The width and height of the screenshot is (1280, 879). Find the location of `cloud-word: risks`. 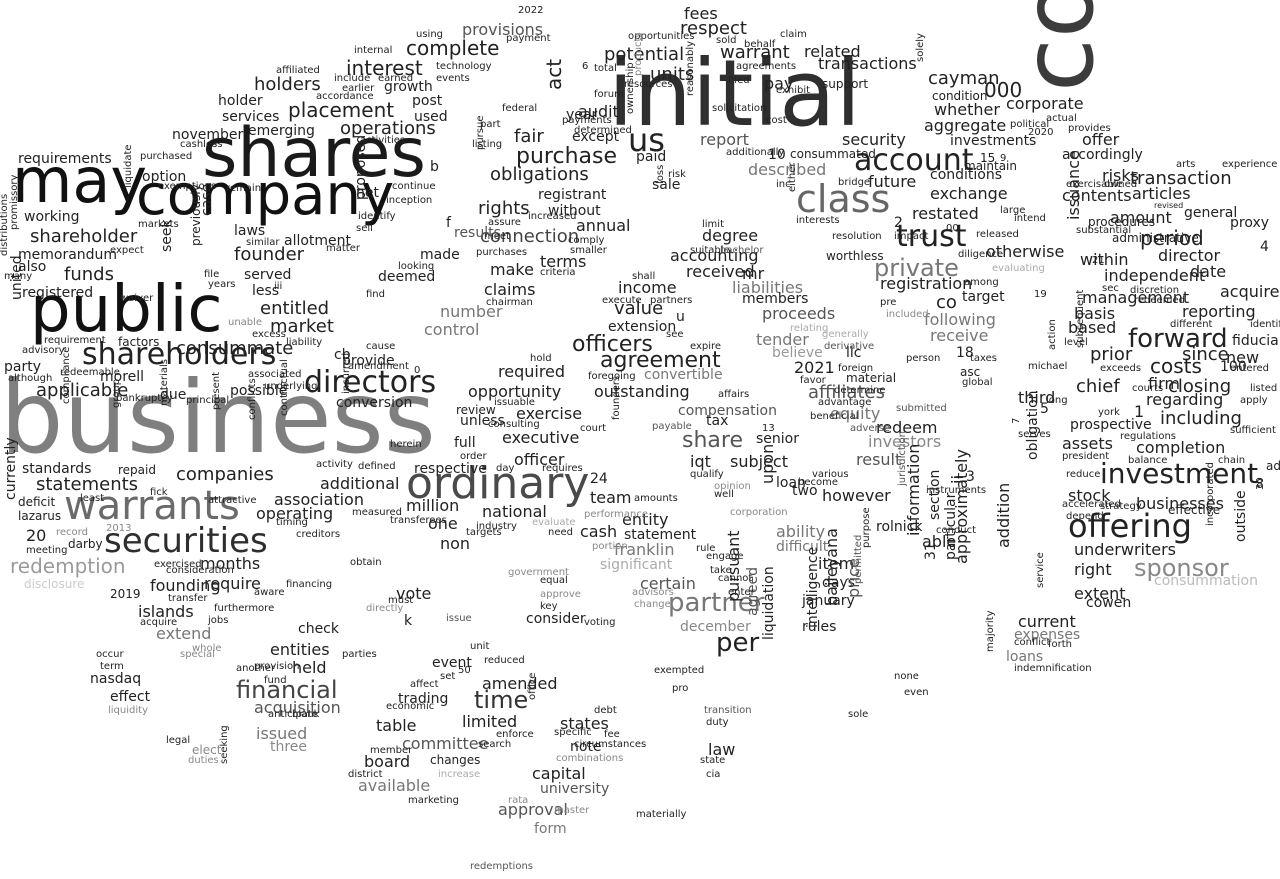

cloud-word: risks is located at coordinates (1120, 175).